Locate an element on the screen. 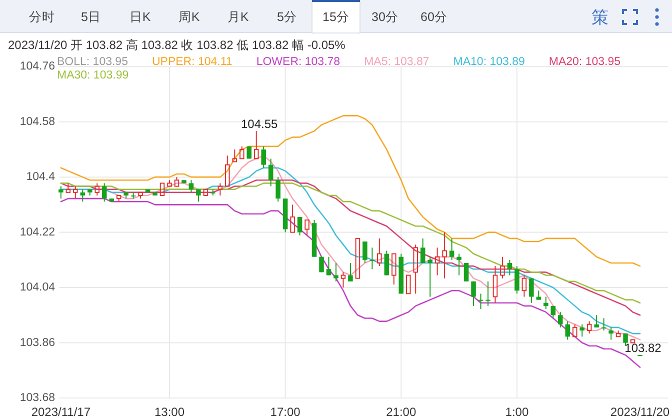 This screenshot has height=420, width=672. y-tick-label: 104.04 is located at coordinates (38, 288).